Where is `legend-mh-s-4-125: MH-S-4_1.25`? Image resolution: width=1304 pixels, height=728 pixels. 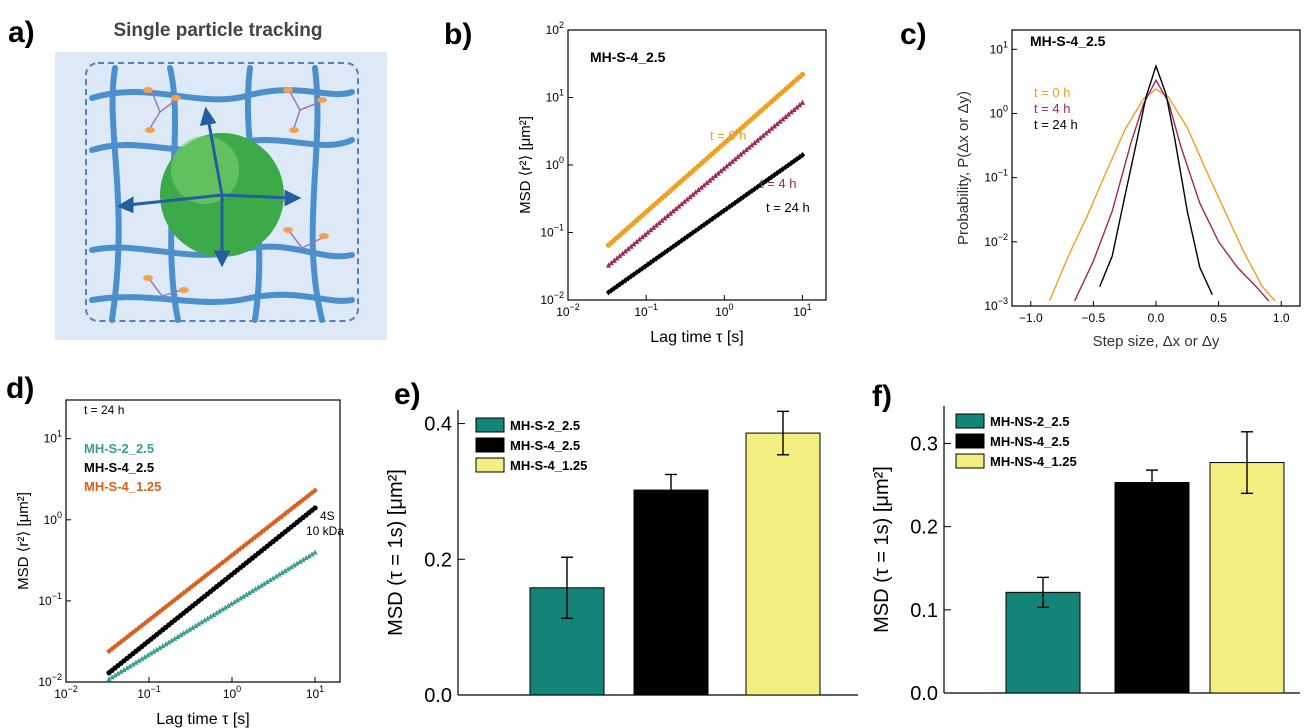 legend-mh-s-4-125: MH-S-4_1.25 is located at coordinates (122, 486).